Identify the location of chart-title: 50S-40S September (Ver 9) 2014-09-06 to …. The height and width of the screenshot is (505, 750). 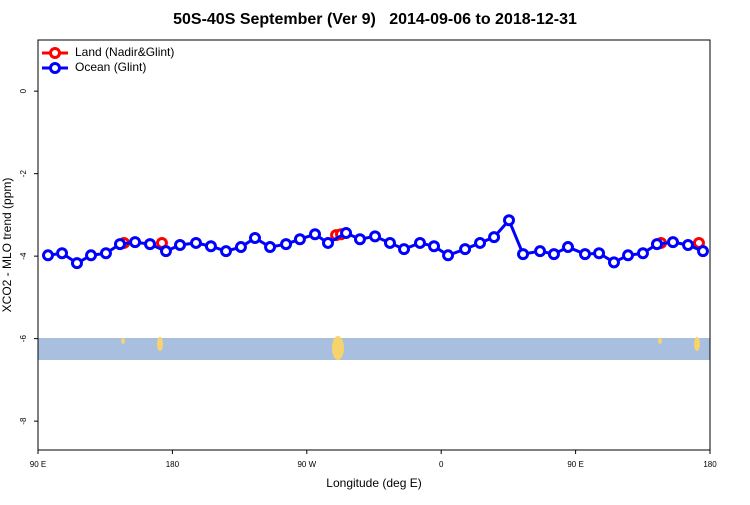
(375, 19).